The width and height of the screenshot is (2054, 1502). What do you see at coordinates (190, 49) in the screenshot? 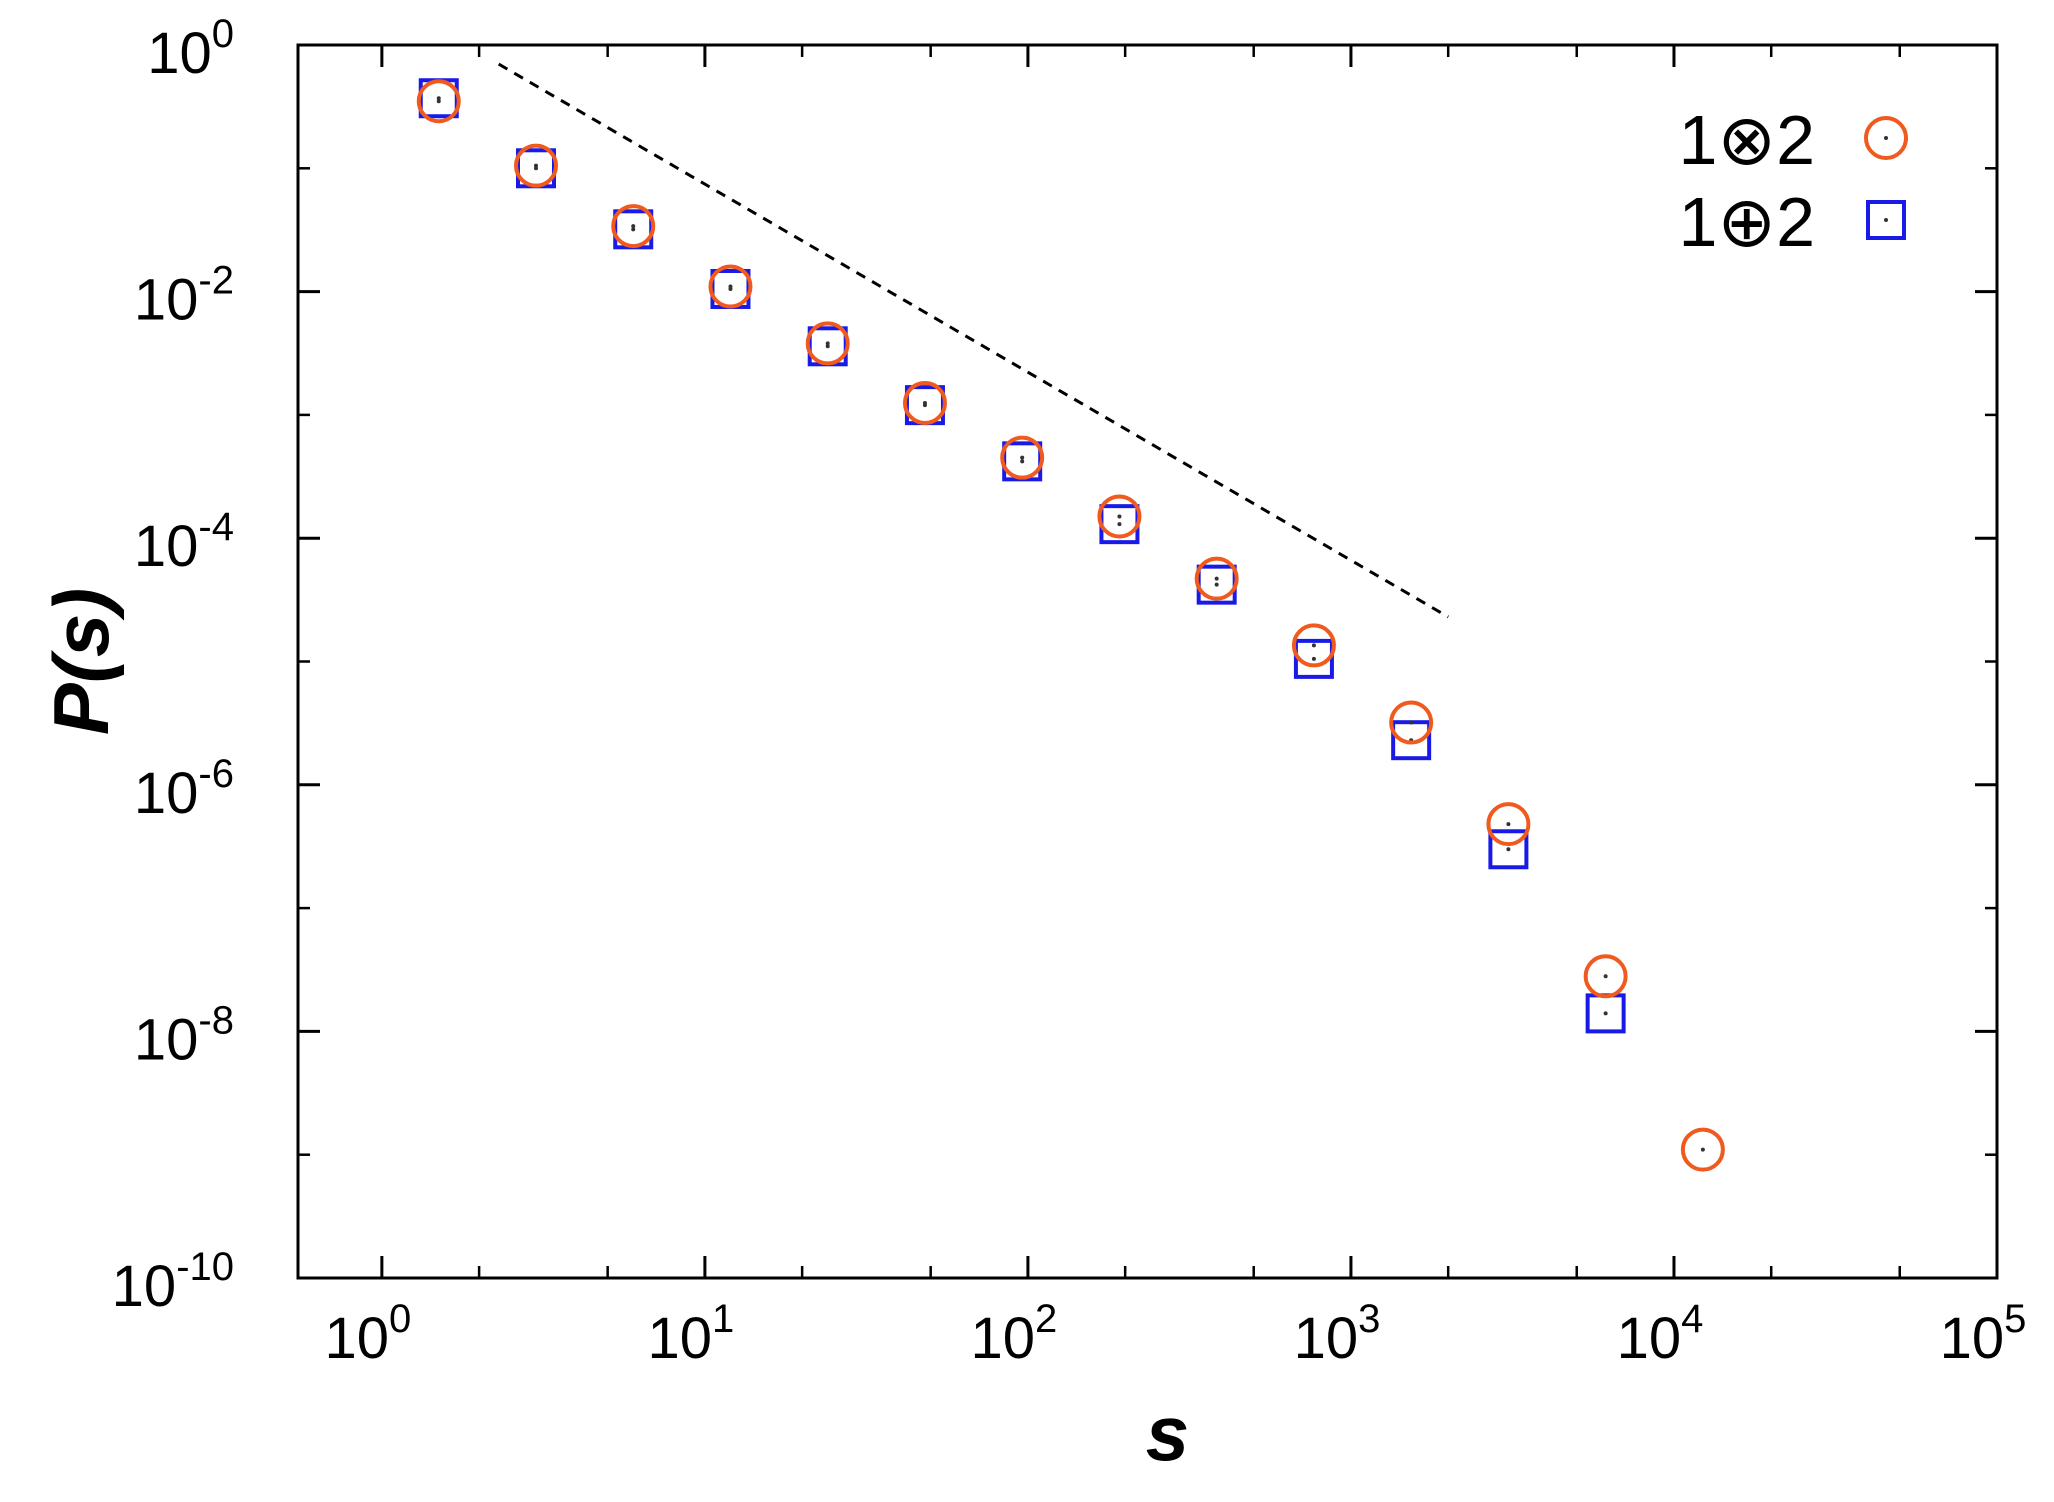
I see `y-tick-label: 10⁰` at bounding box center [190, 49].